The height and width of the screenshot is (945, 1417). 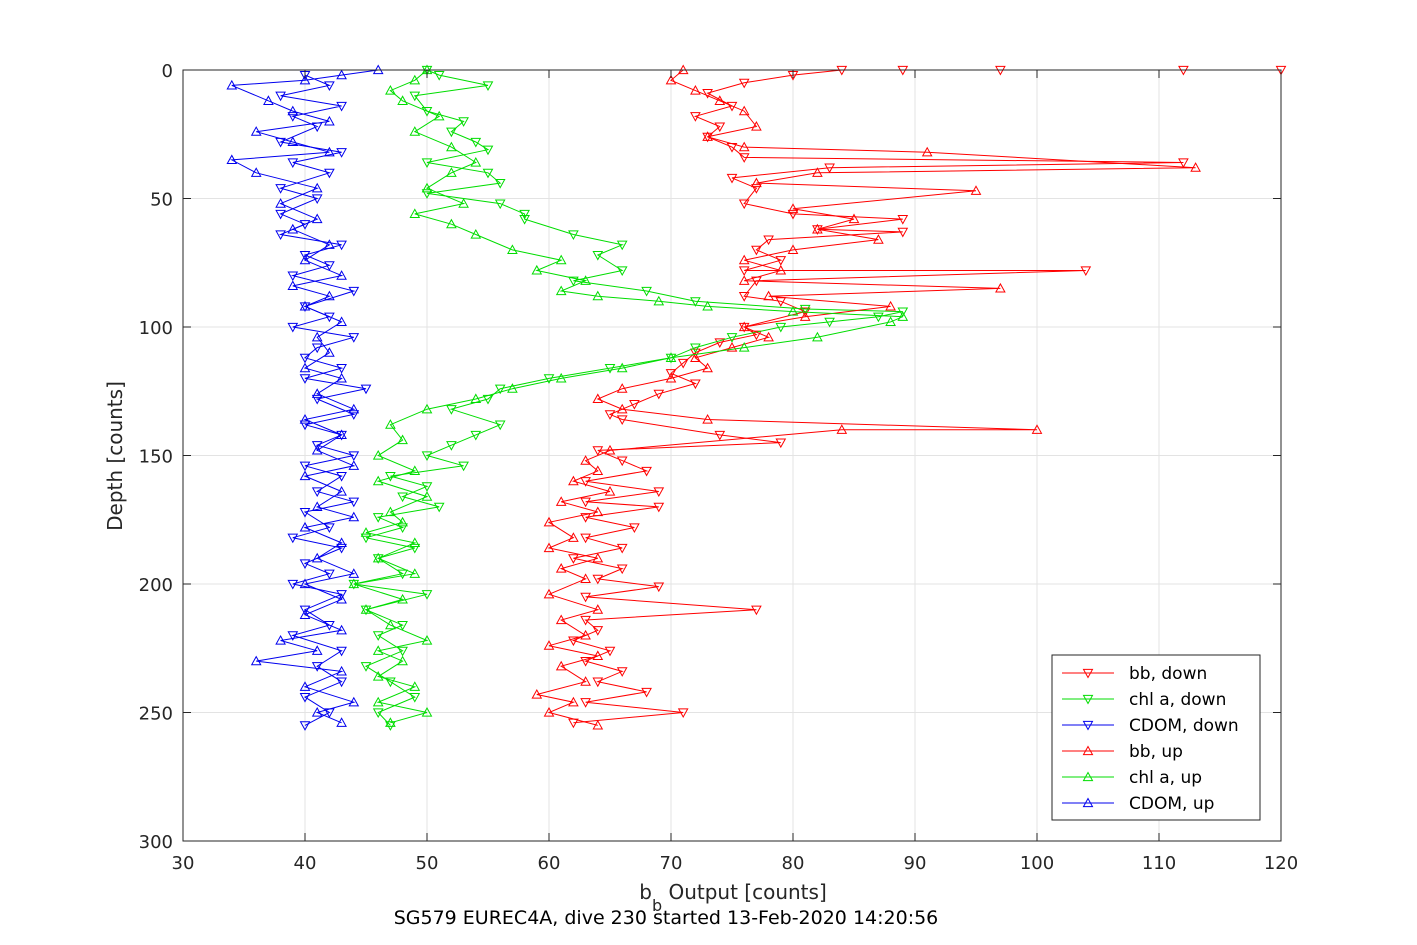 I want to click on x-axis-label-main: b, so click(x=645, y=892).